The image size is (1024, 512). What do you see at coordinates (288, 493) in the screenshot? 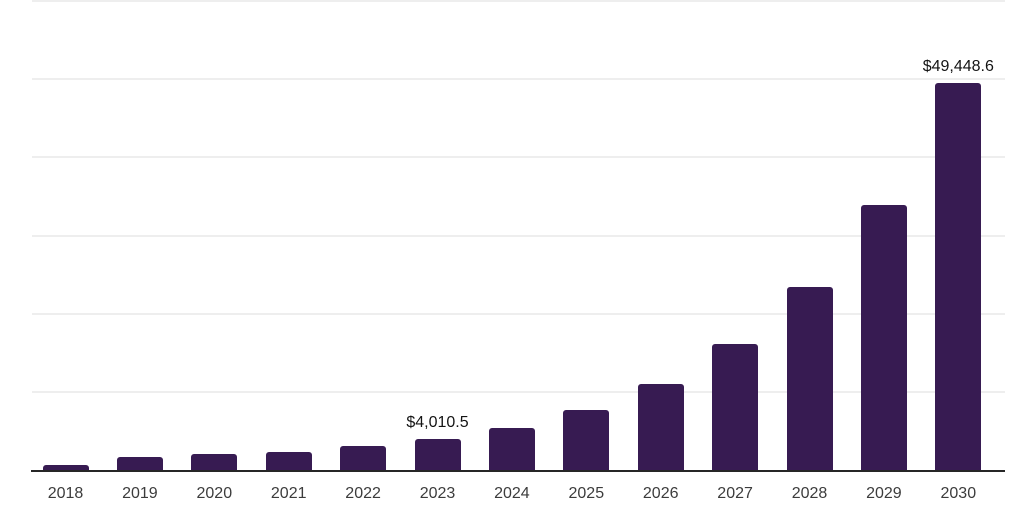
I see `x-tick-label-2021: 2021` at bounding box center [288, 493].